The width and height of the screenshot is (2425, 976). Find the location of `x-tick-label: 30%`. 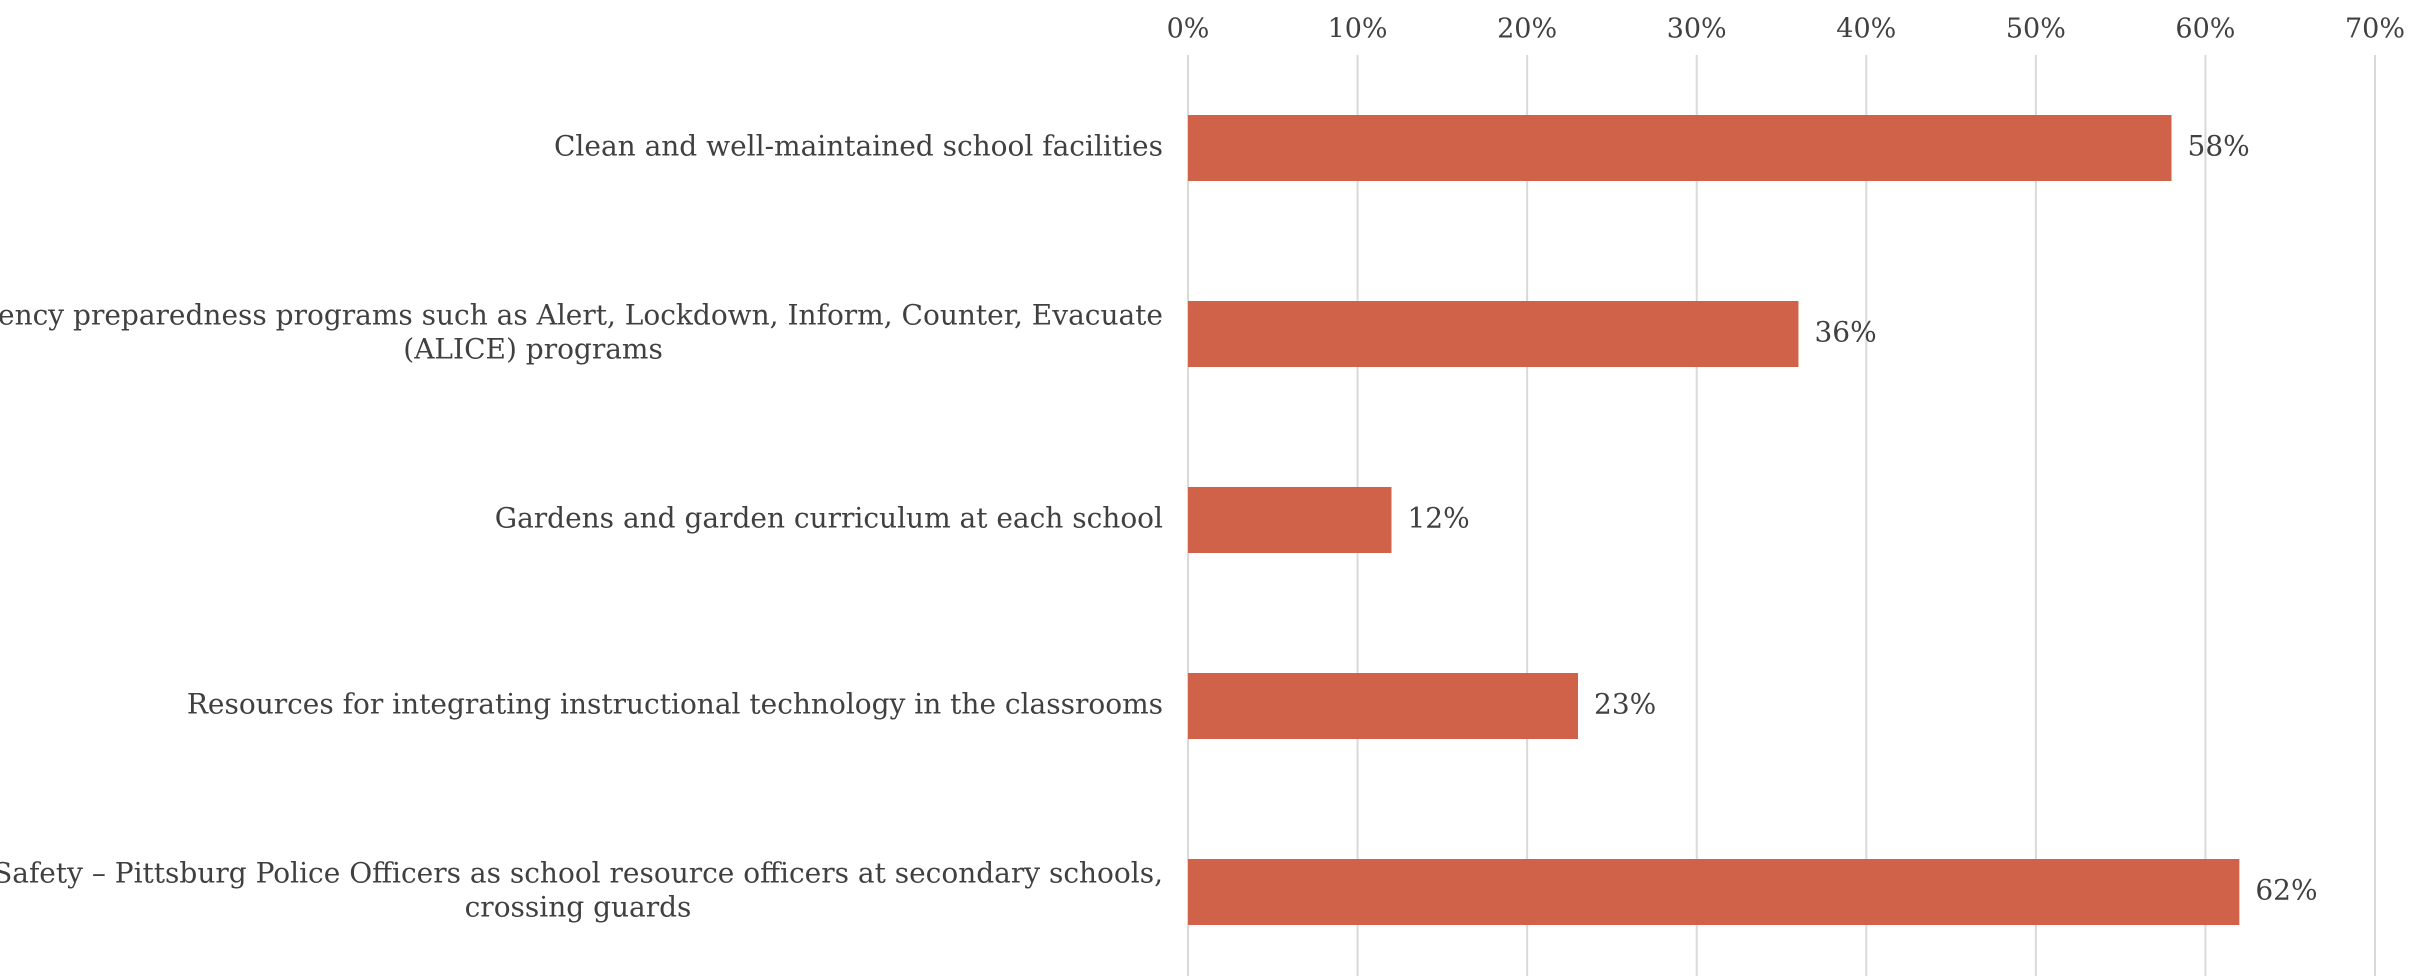

x-tick-label: 30% is located at coordinates (1697, 29).